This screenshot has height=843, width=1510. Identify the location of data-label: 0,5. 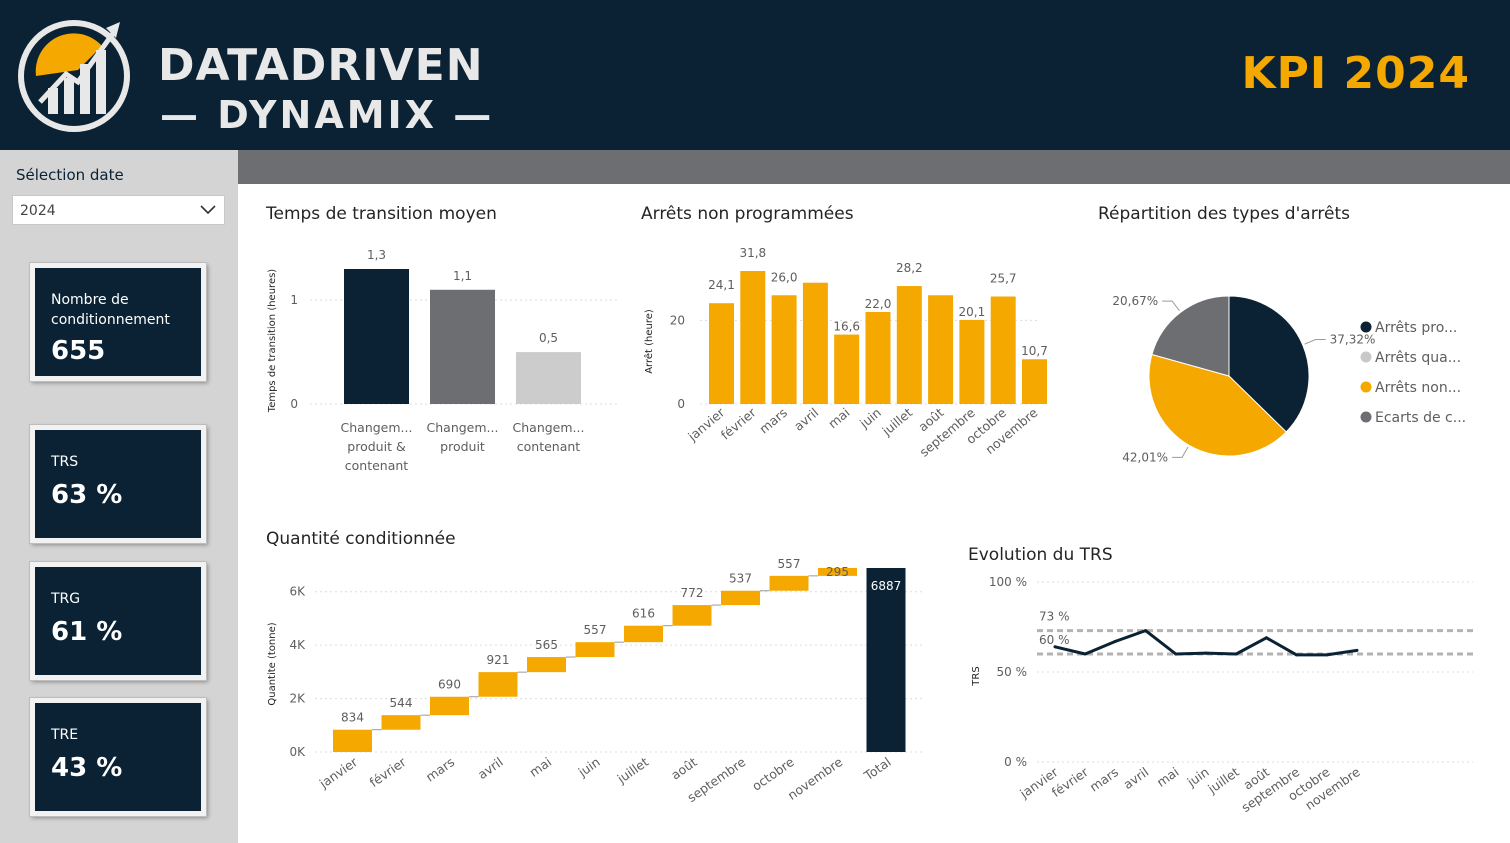
(548, 338).